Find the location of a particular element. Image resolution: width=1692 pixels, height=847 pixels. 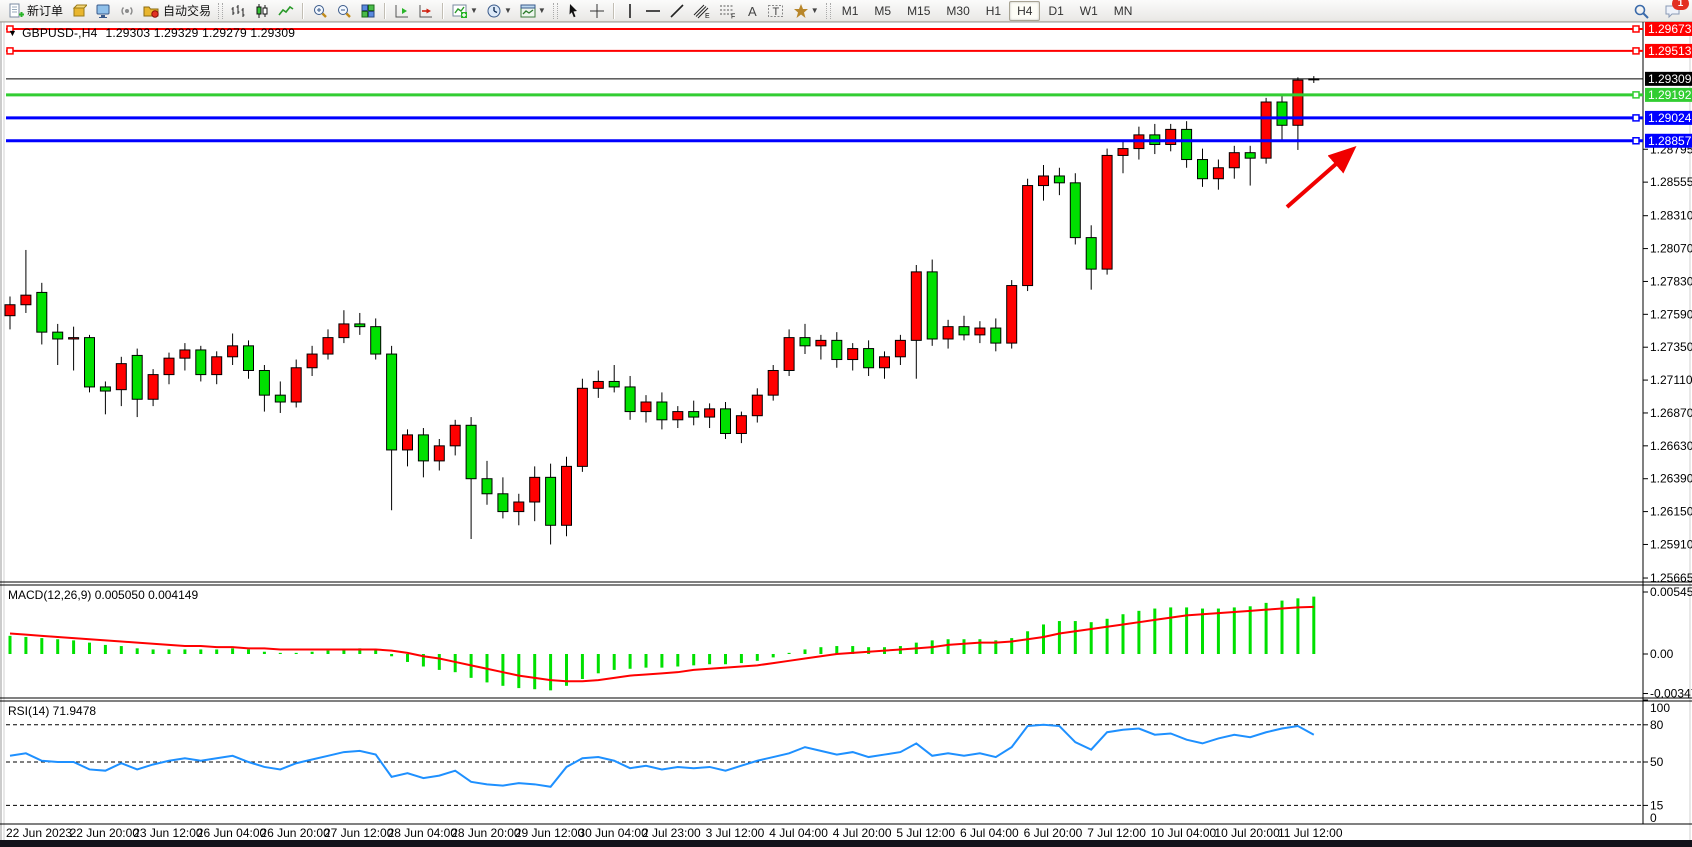

timeframe-m15-button: M15 is located at coordinates (919, 10).